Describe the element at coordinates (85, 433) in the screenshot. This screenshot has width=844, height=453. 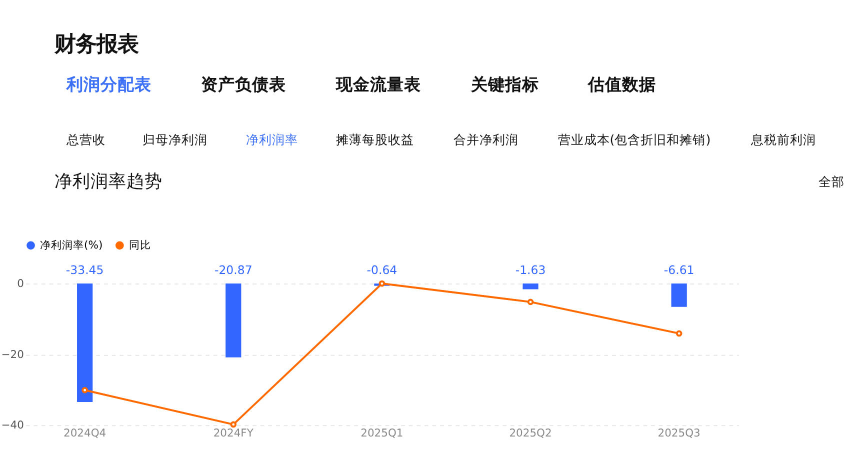
I see `x-tick-label: 2024Q4` at that location.